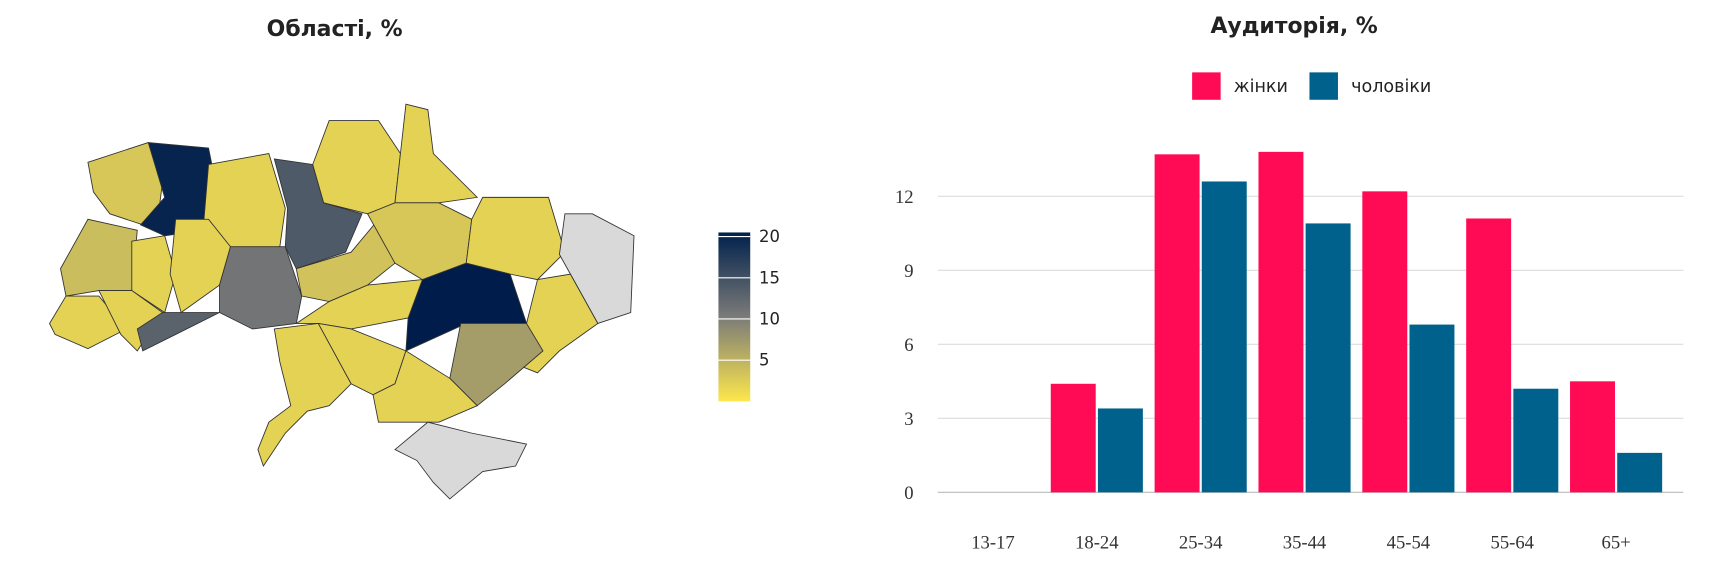  What do you see at coordinates (1409, 542) in the screenshot?
I see `x-tick-label: 45-54` at bounding box center [1409, 542].